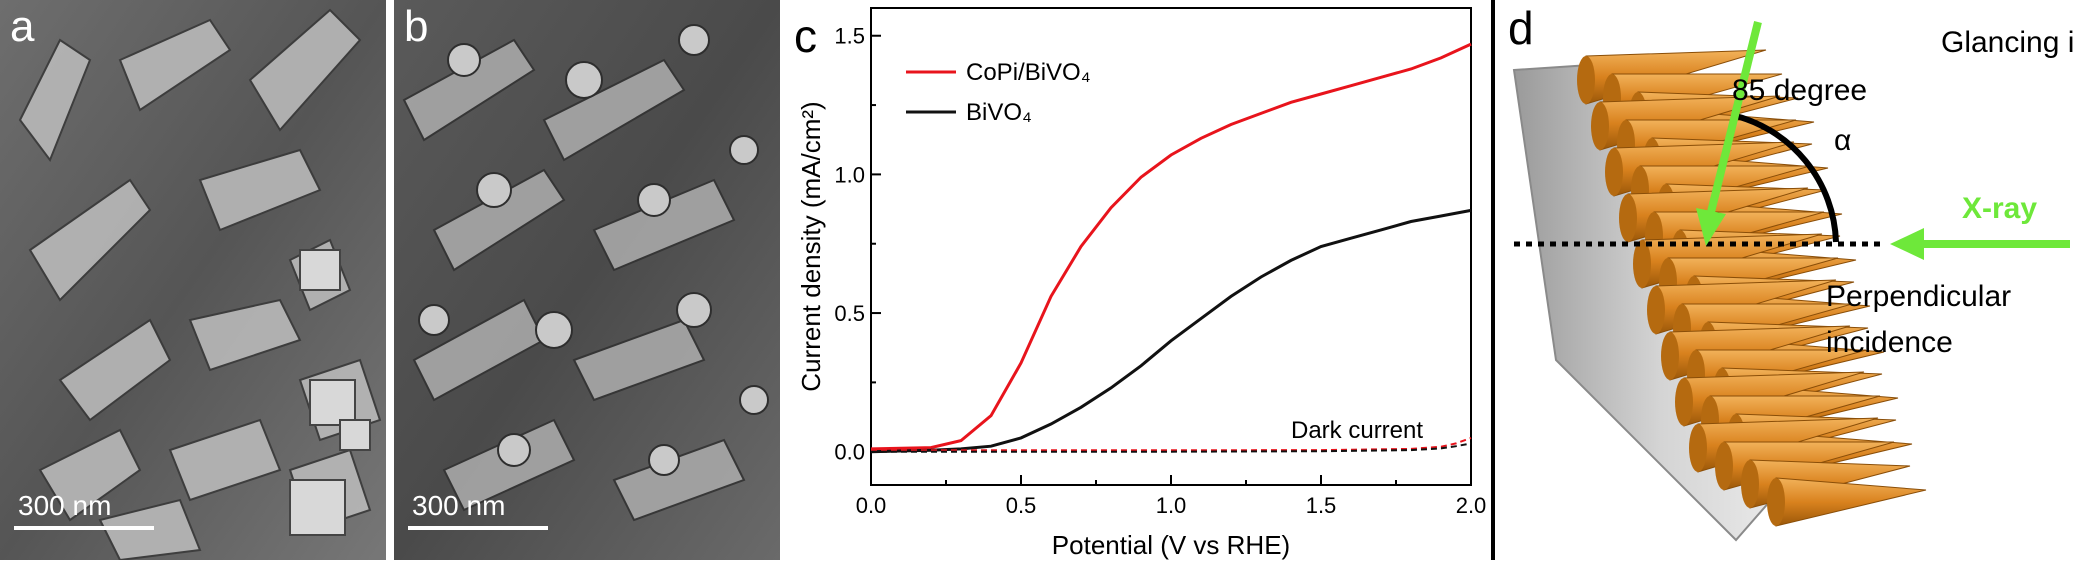 Image resolution: width=2075 pixels, height=565 pixels. Describe the element at coordinates (998, 92) in the screenshot. I see `legend: CoPi/BiVO₄ BiVO₄` at that location.